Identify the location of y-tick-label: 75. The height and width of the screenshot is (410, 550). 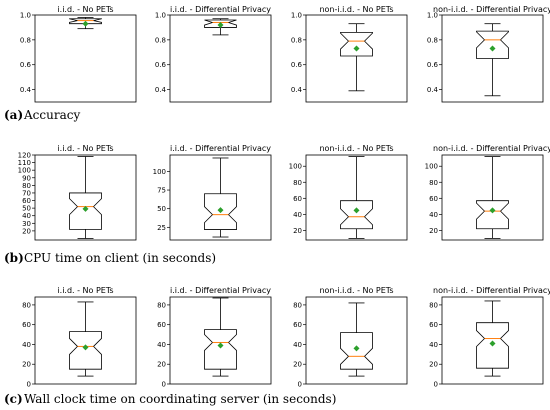
(161, 191).